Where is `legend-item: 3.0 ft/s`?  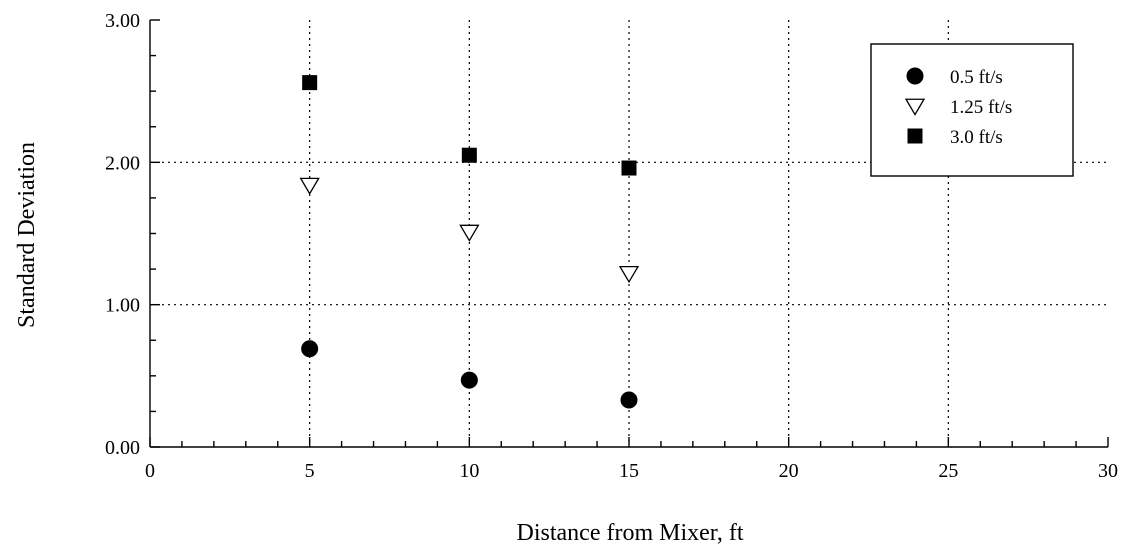
legend-item: 3.0 ft/s is located at coordinates (955, 137).